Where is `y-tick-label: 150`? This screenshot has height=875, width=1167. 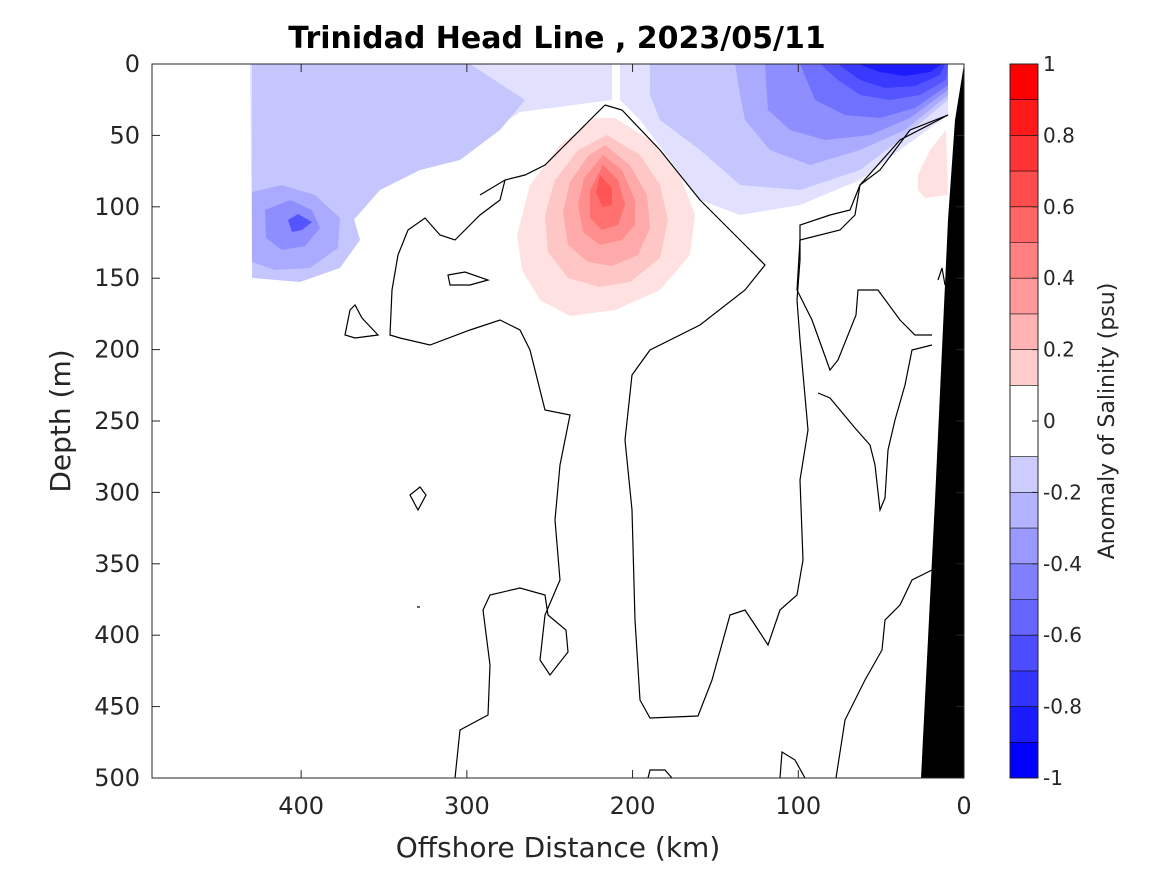
y-tick-label: 150 is located at coordinates (117, 278).